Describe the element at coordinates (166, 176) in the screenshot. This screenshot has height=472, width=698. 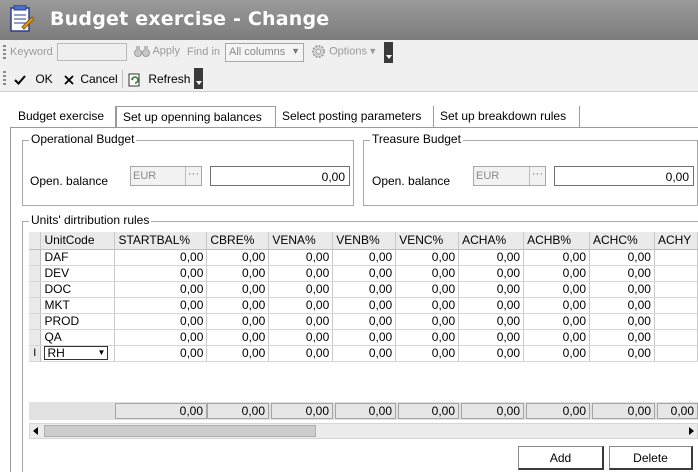
I see `operational-currency-field: EUR ···` at that location.